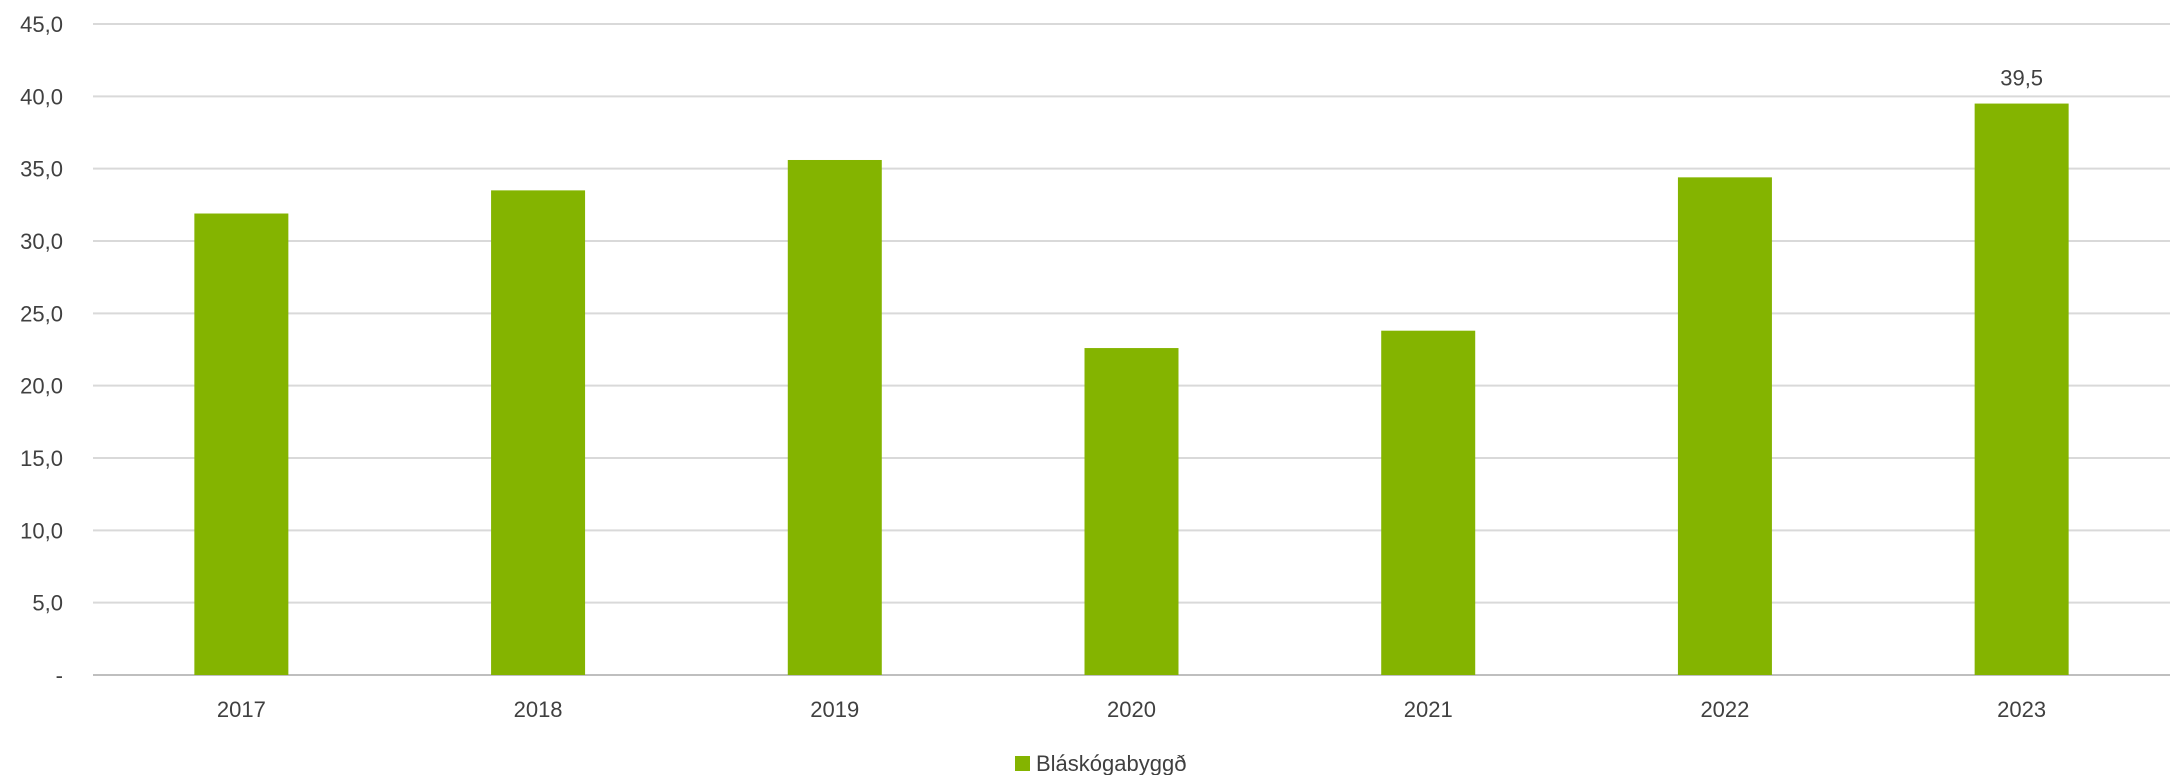 This screenshot has height=775, width=2170. I want to click on data-labels: 39,5, so click(2021, 78).